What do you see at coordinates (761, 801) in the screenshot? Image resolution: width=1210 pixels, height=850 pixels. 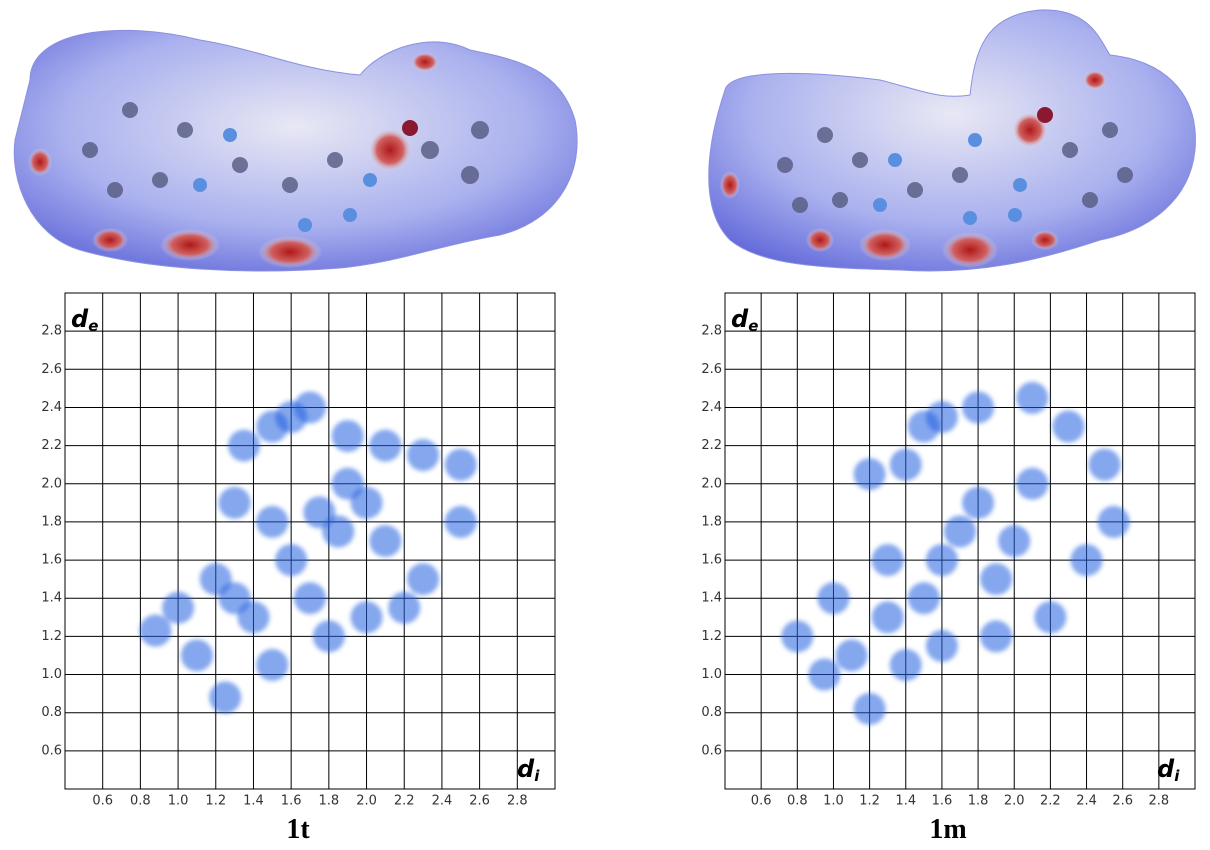 I see `x-tick-label: 0.6` at bounding box center [761, 801].